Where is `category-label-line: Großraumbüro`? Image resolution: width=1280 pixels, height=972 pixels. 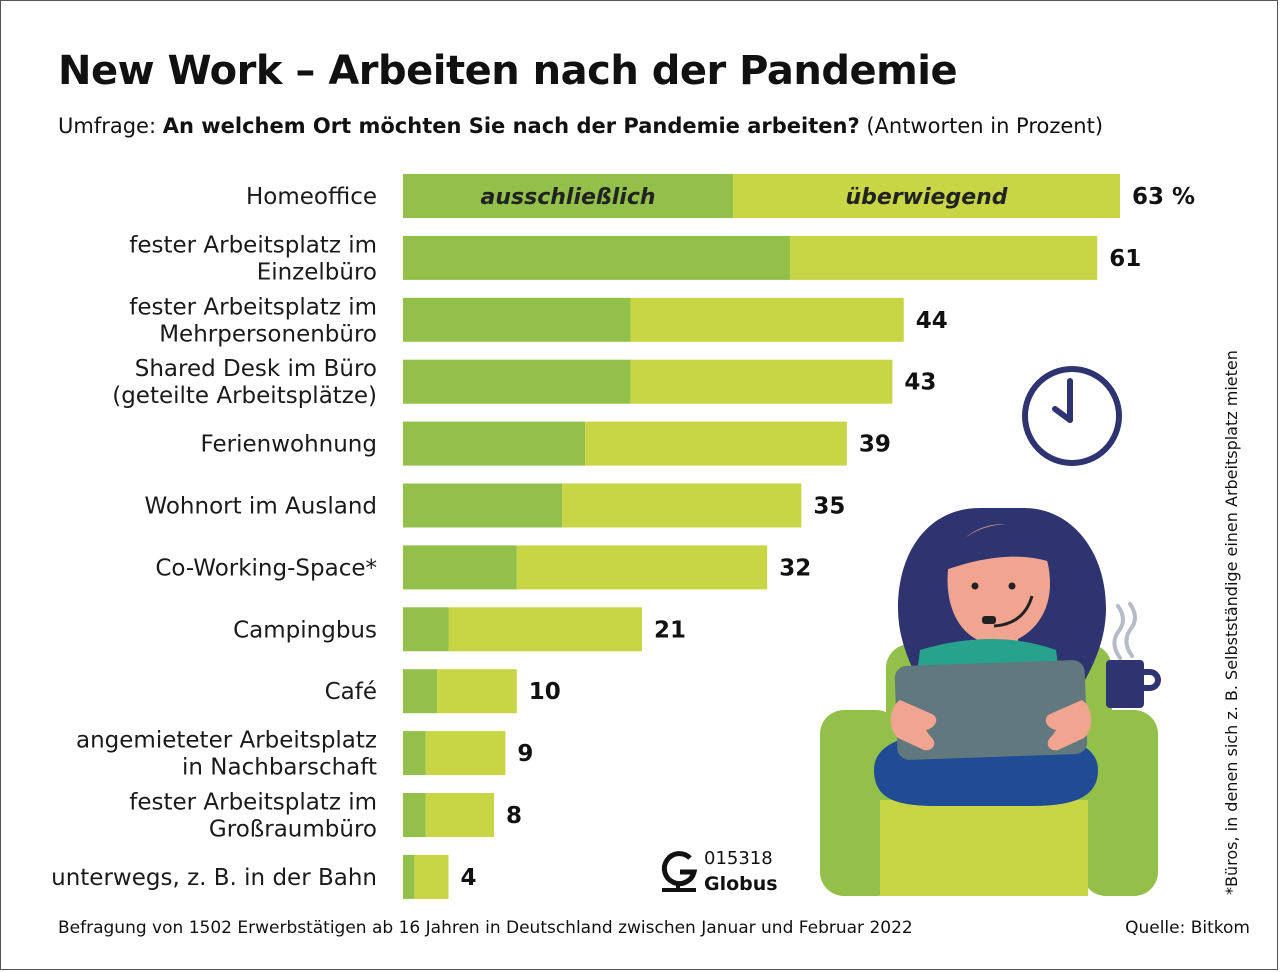 category-label-line: Großraumbüro is located at coordinates (293, 830).